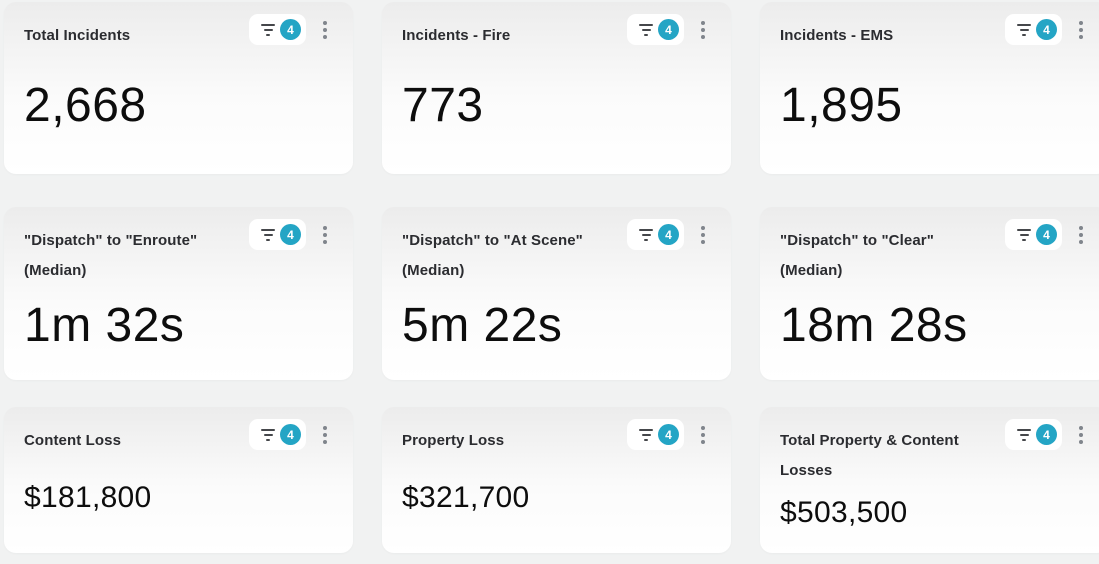 The height and width of the screenshot is (564, 1099). What do you see at coordinates (104, 325) in the screenshot?
I see `kpi-value: 1m 32s` at bounding box center [104, 325].